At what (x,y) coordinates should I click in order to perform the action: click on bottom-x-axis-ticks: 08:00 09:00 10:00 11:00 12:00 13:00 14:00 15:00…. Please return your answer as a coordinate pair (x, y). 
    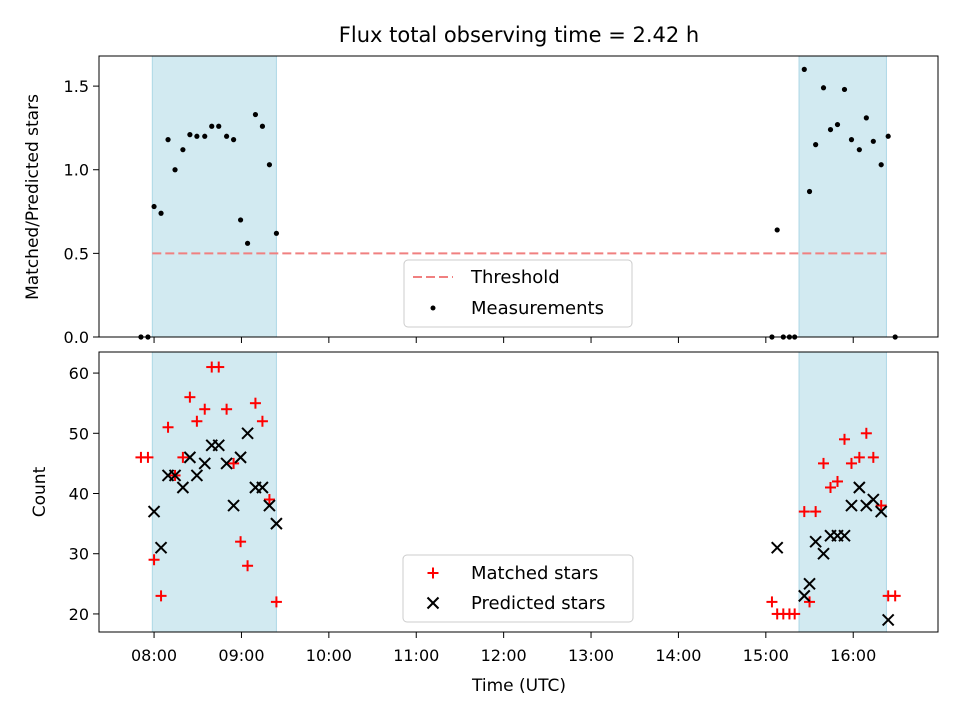
    Looking at the image, I should click on (503, 648).